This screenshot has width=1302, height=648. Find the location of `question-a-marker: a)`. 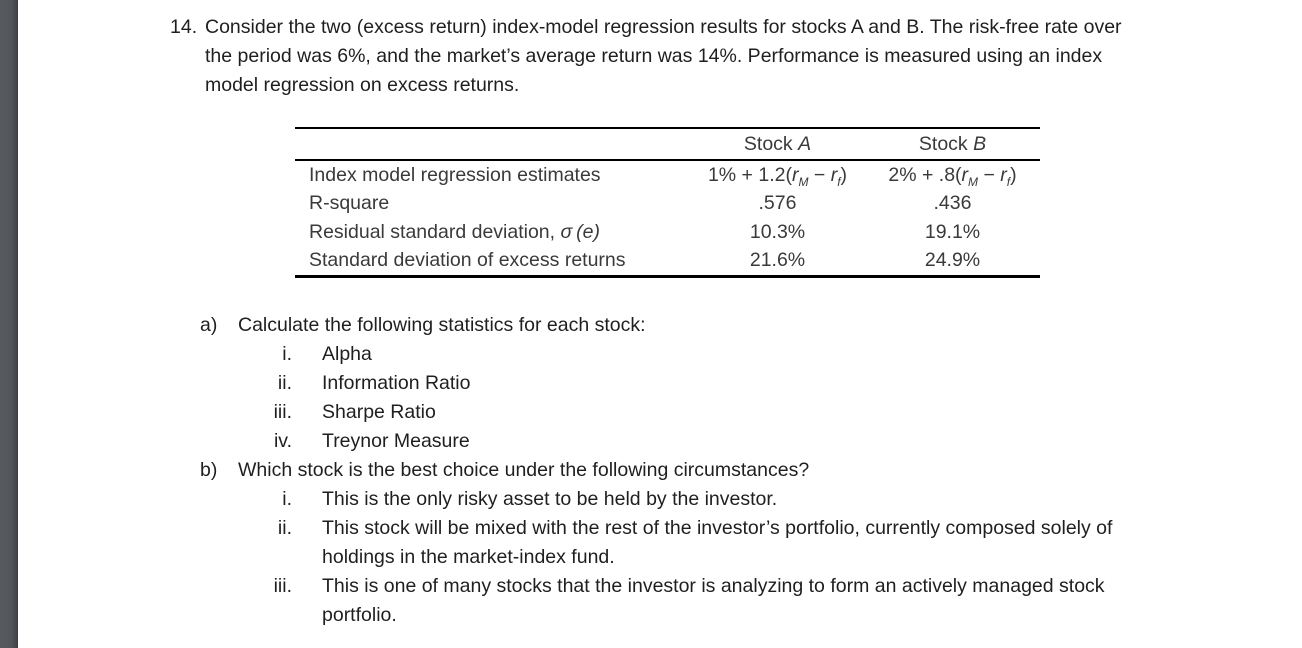

question-a-marker: a) is located at coordinates (209, 325).